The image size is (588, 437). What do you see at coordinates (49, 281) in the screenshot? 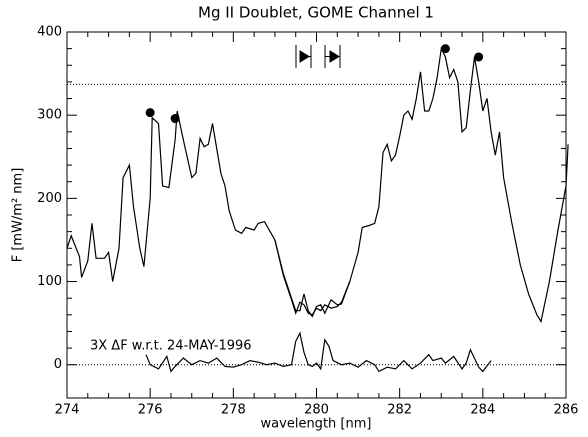
I see `y-tick-label: 100` at bounding box center [49, 281].